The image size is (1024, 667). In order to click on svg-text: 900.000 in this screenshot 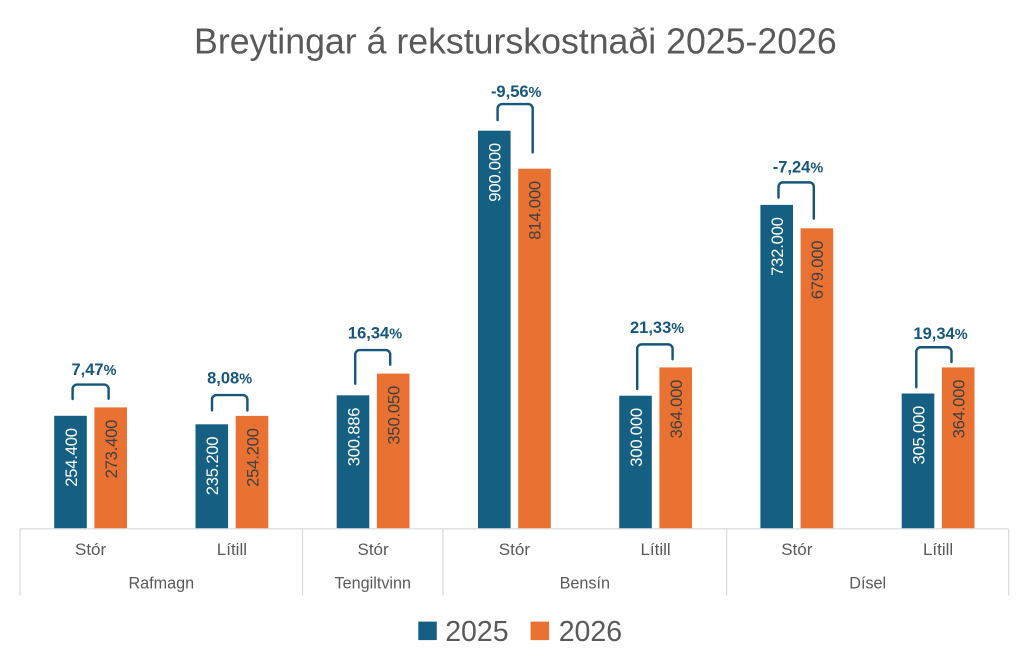, I will do `click(495, 172)`.